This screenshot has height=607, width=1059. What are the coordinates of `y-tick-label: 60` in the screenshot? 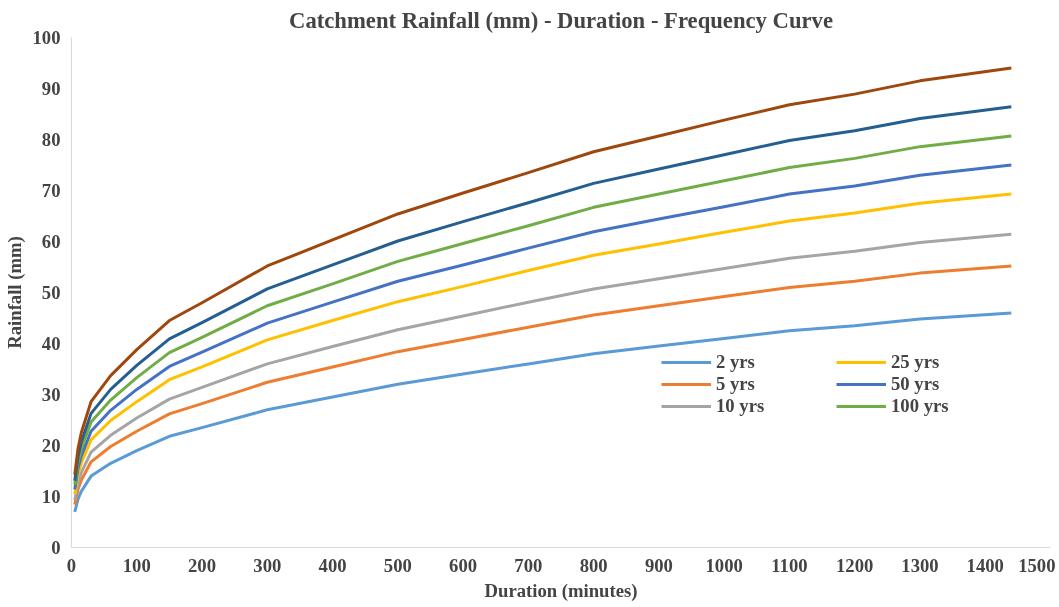 It's located at (51, 241).